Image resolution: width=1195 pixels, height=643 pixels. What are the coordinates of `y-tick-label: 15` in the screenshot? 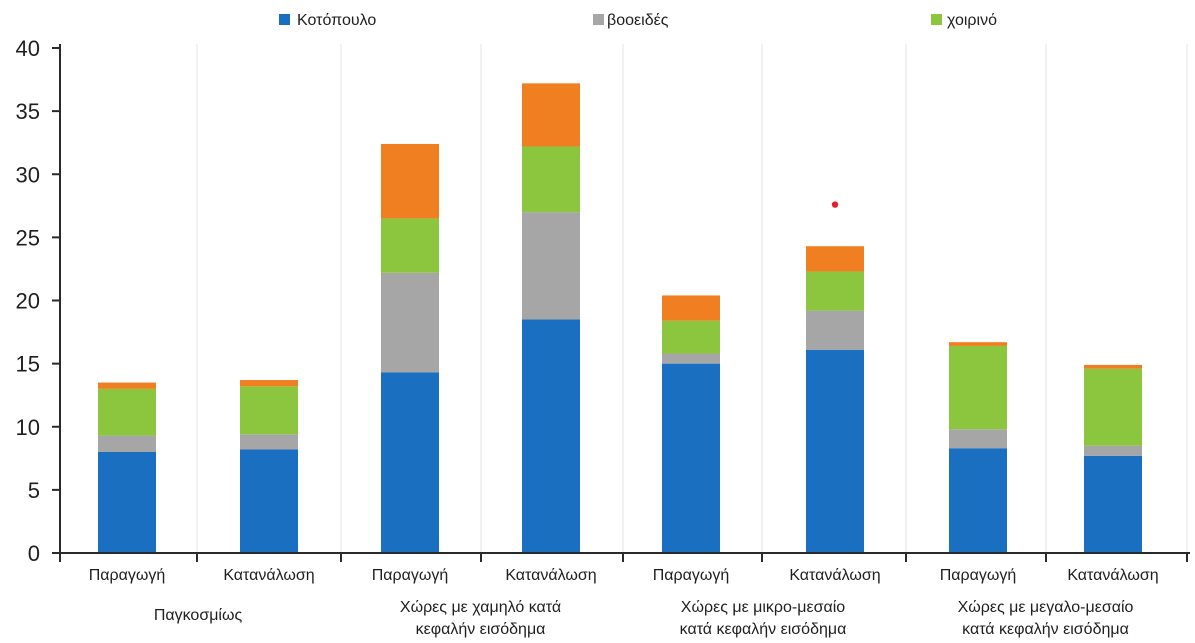 It's located at (28, 364).